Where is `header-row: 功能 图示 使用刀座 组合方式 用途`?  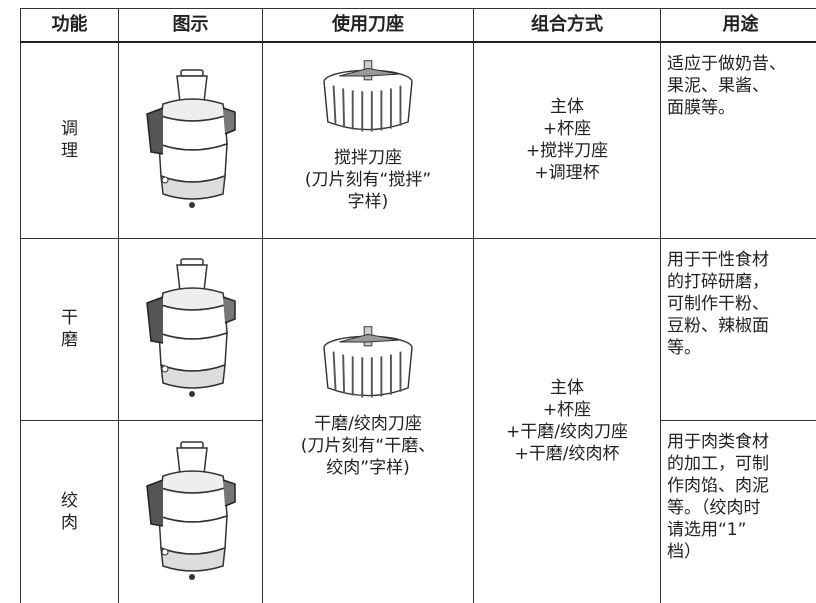
header-row: 功能 图示 使用刀座 组合方式 用途 is located at coordinates (418, 25).